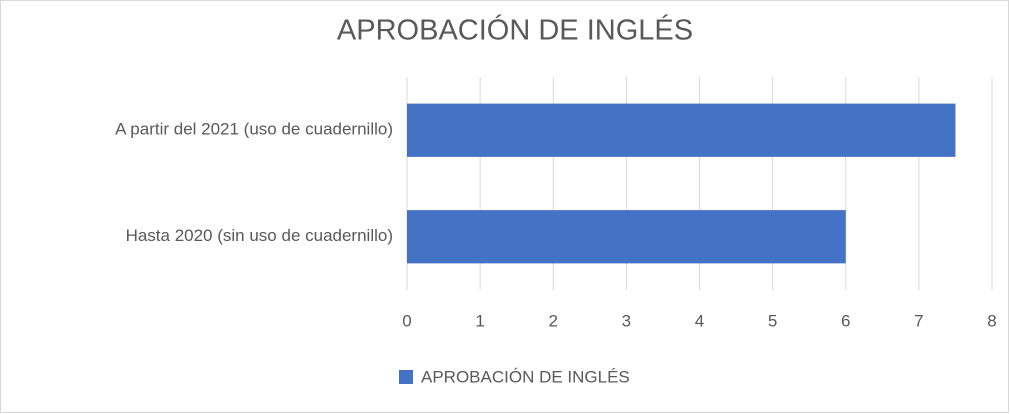 The image size is (1010, 414). I want to click on x-tick-label: 2, so click(553, 320).